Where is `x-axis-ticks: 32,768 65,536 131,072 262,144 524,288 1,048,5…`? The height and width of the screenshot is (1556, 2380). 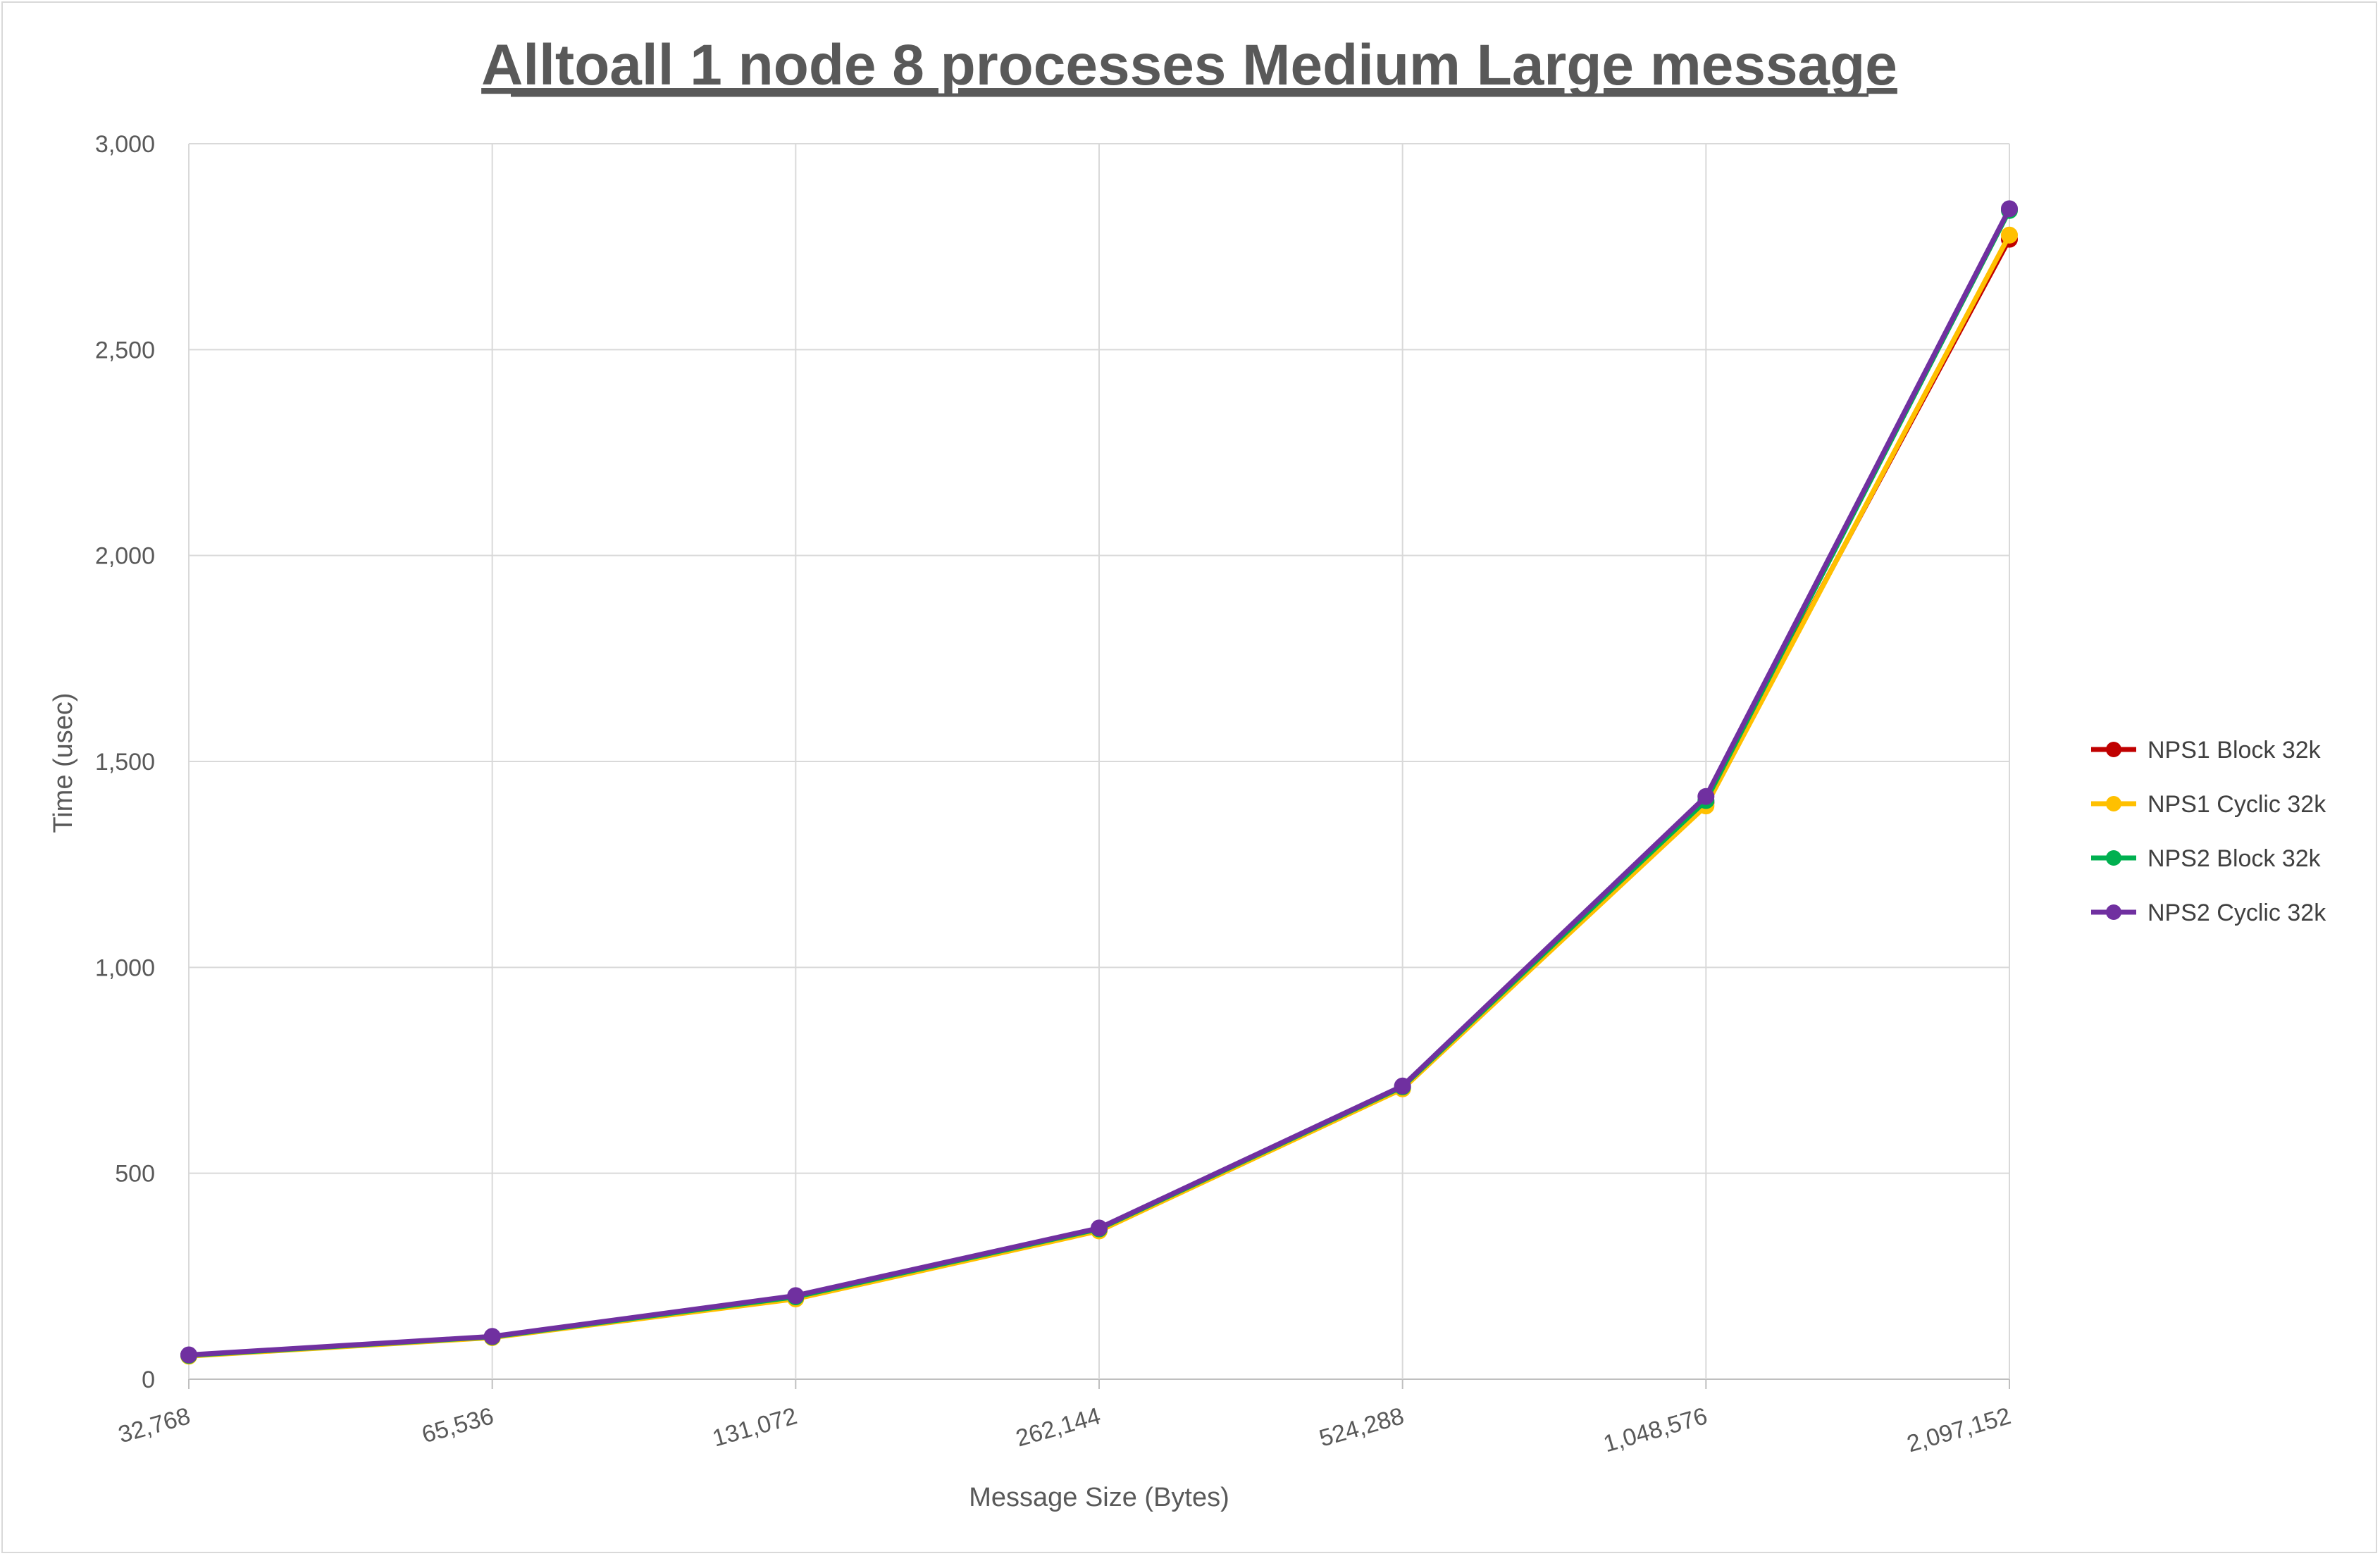 x-axis-ticks: 32,768 65,536 131,072 262,144 524,288 1,048,5… is located at coordinates (1065, 1429).